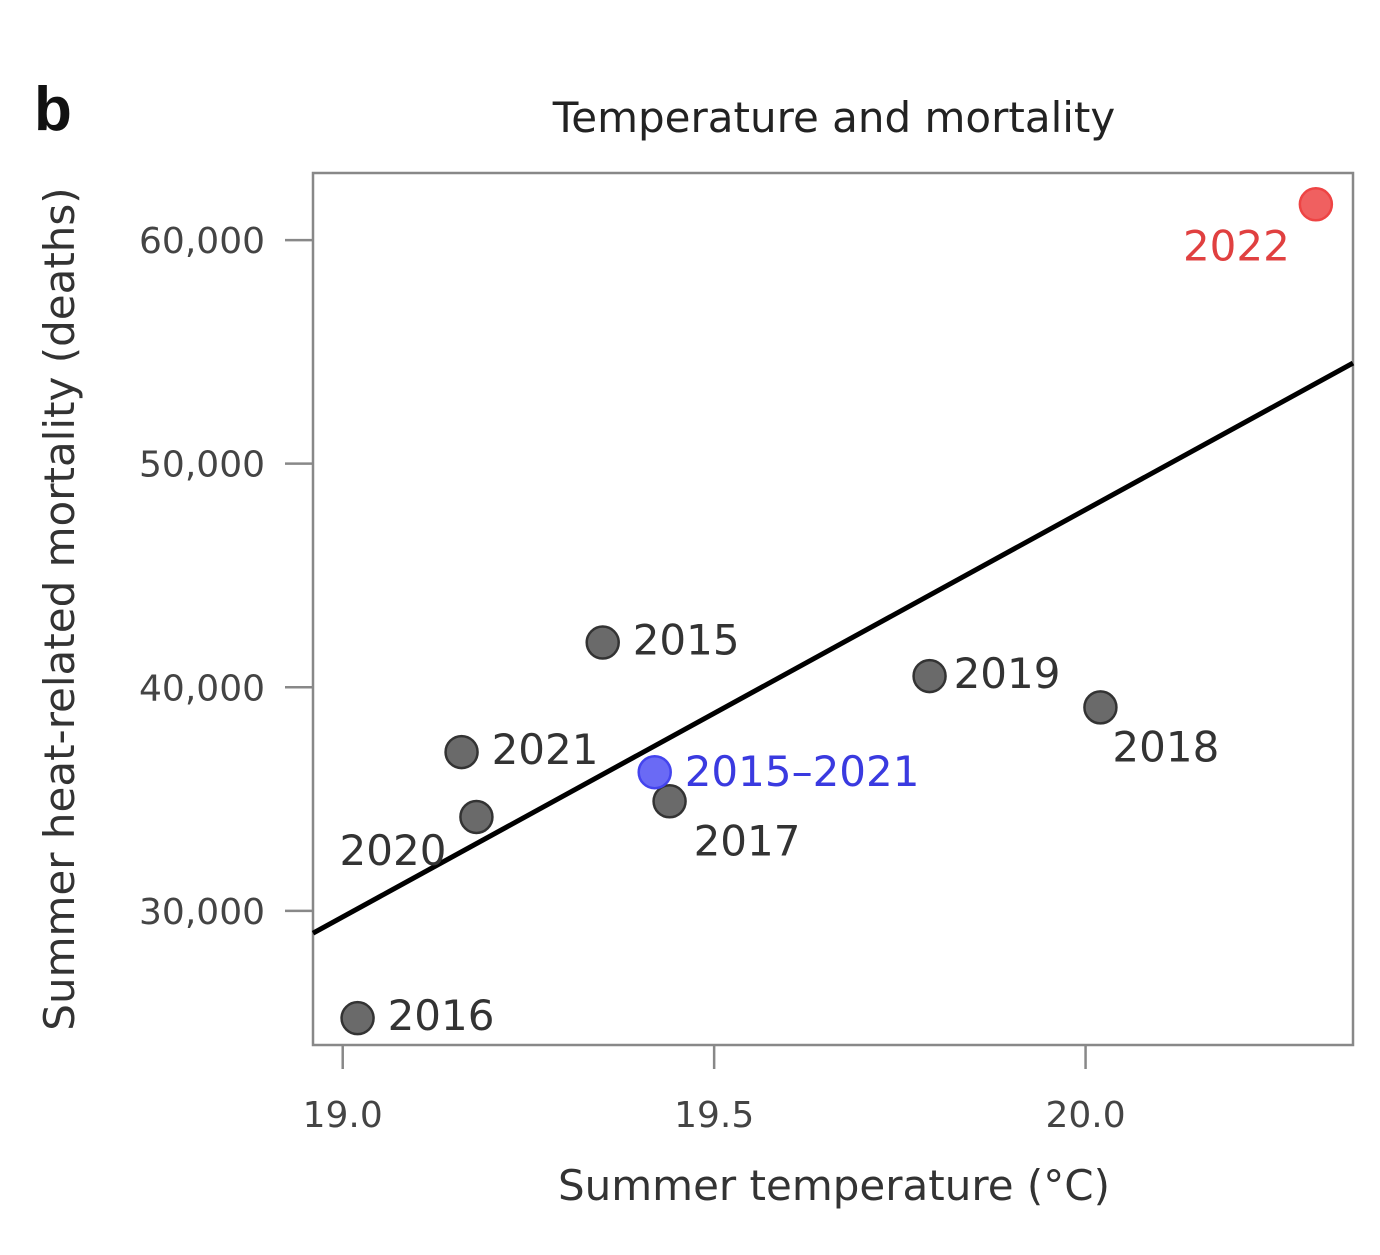 This screenshot has height=1255, width=1380. Describe the element at coordinates (357, 1018) in the screenshot. I see `point-2016` at that location.